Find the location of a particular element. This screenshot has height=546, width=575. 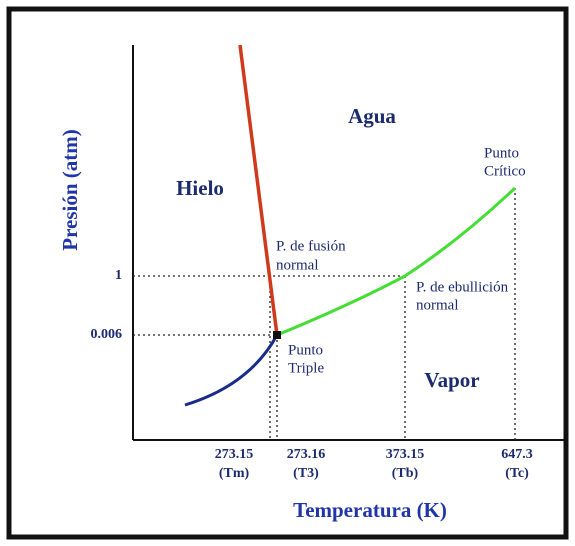

fusion-curve is located at coordinates (258, 190).